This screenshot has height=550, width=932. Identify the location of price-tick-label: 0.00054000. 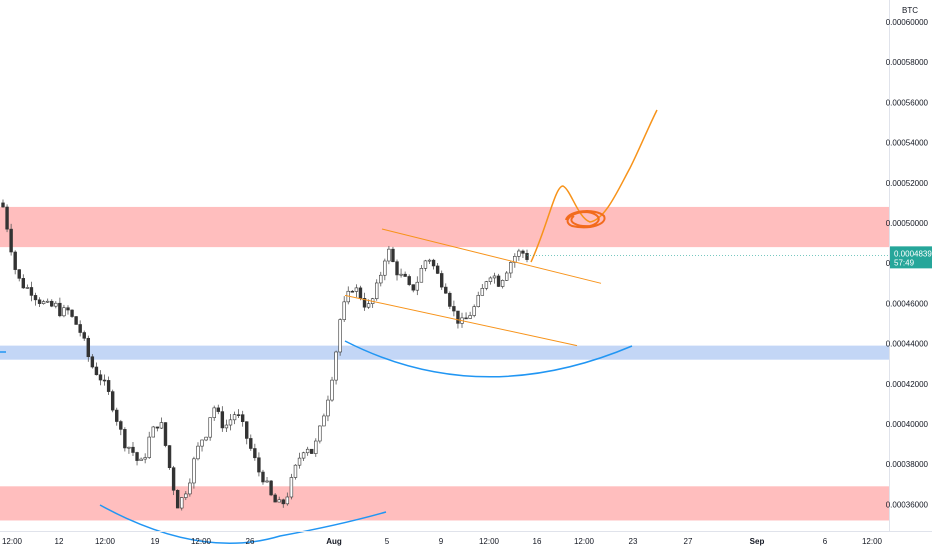
(907, 143).